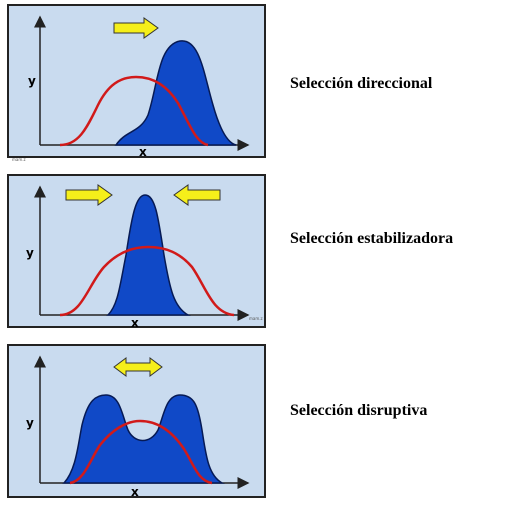  I want to click on caption: Selección disruptiva, so click(358, 410).